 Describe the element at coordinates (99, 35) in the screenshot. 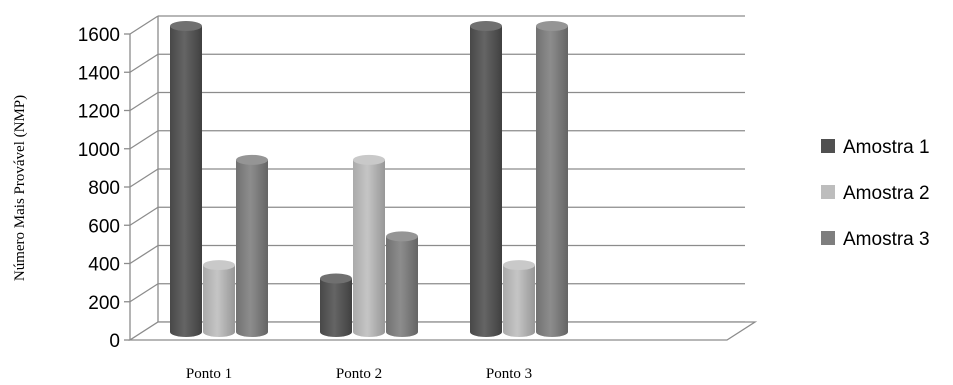

I see `y-tick-label: 1600` at that location.